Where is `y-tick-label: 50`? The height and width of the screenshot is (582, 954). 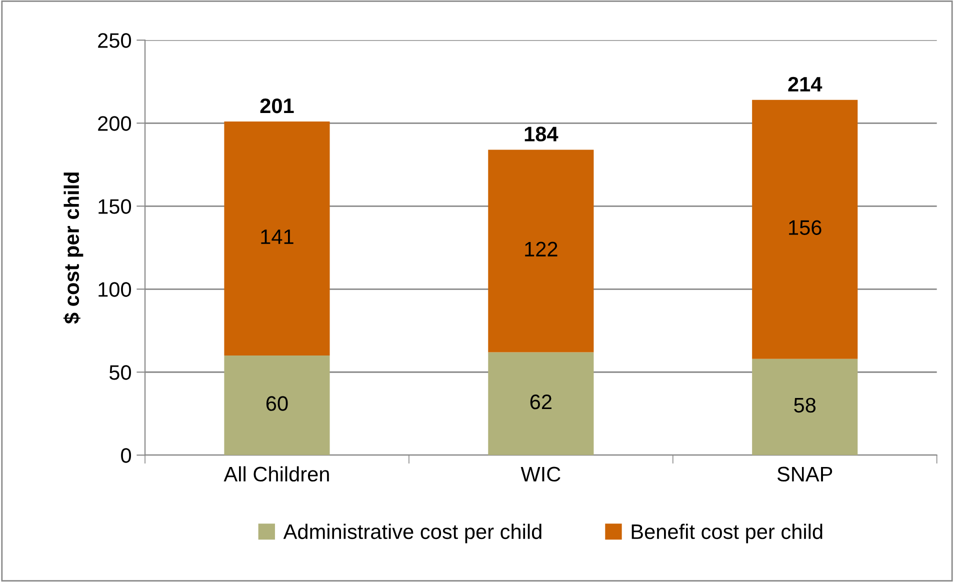 y-tick-label: 50 is located at coordinates (120, 372).